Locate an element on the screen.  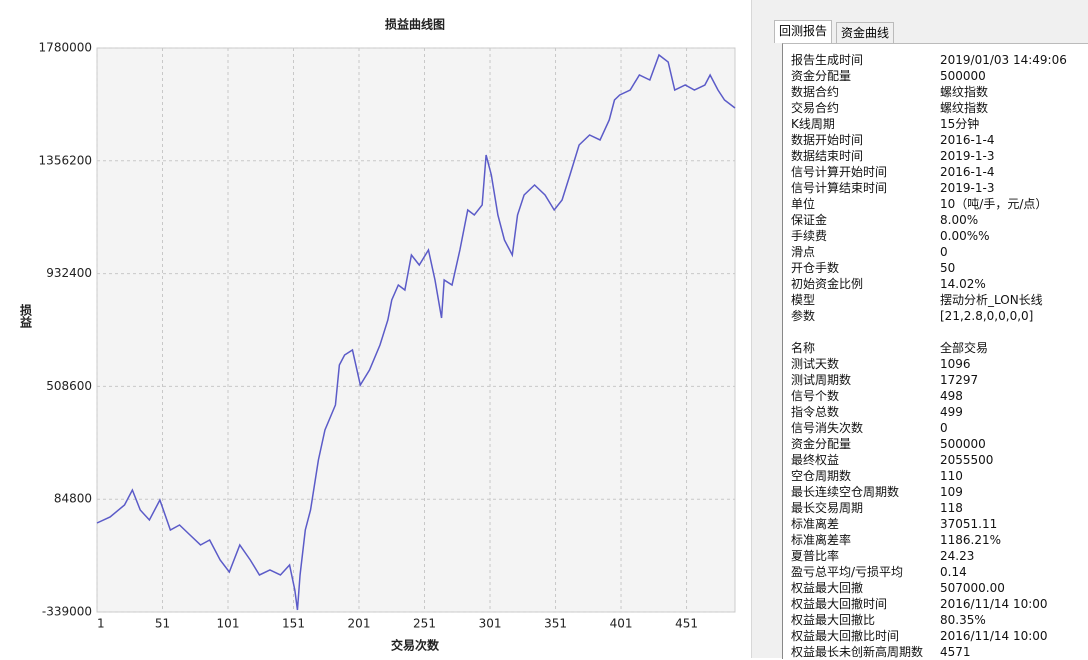
report-key: 权益最大回撤比 is located at coordinates (833, 620).